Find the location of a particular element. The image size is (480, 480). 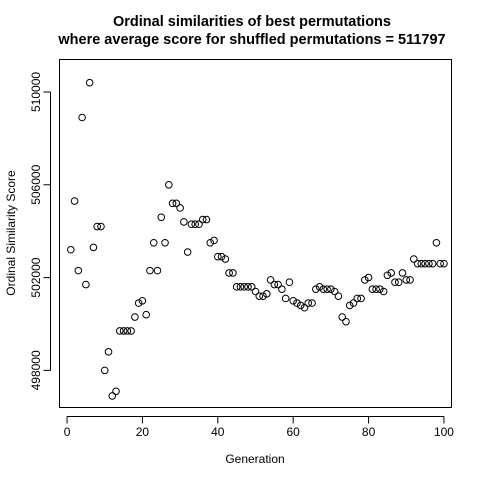

x-tick-label: 60 is located at coordinates (294, 432).